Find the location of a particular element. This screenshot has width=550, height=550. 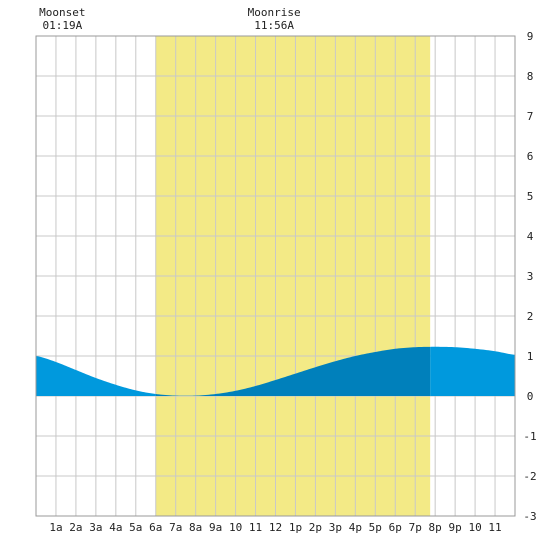

y-tick-label: 0 is located at coordinates (530, 396).